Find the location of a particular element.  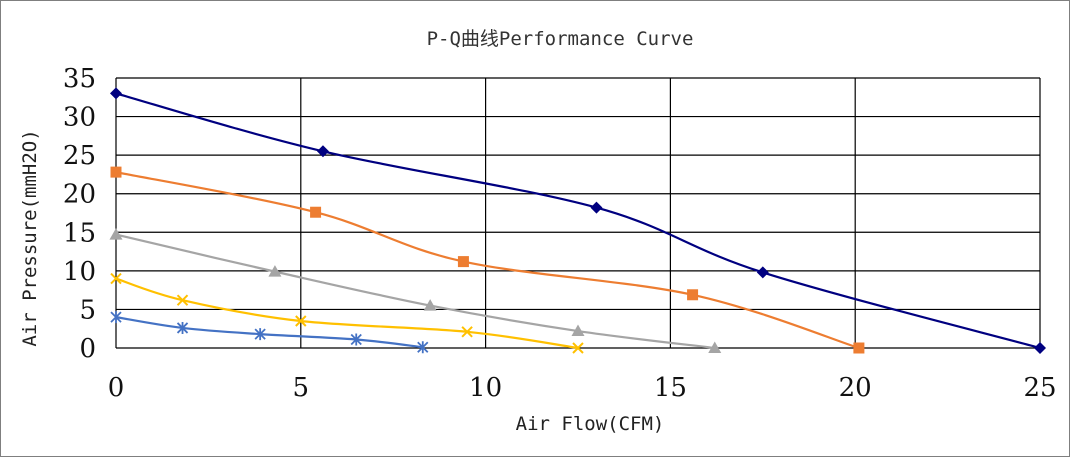

series-5-line is located at coordinates (269, 332).